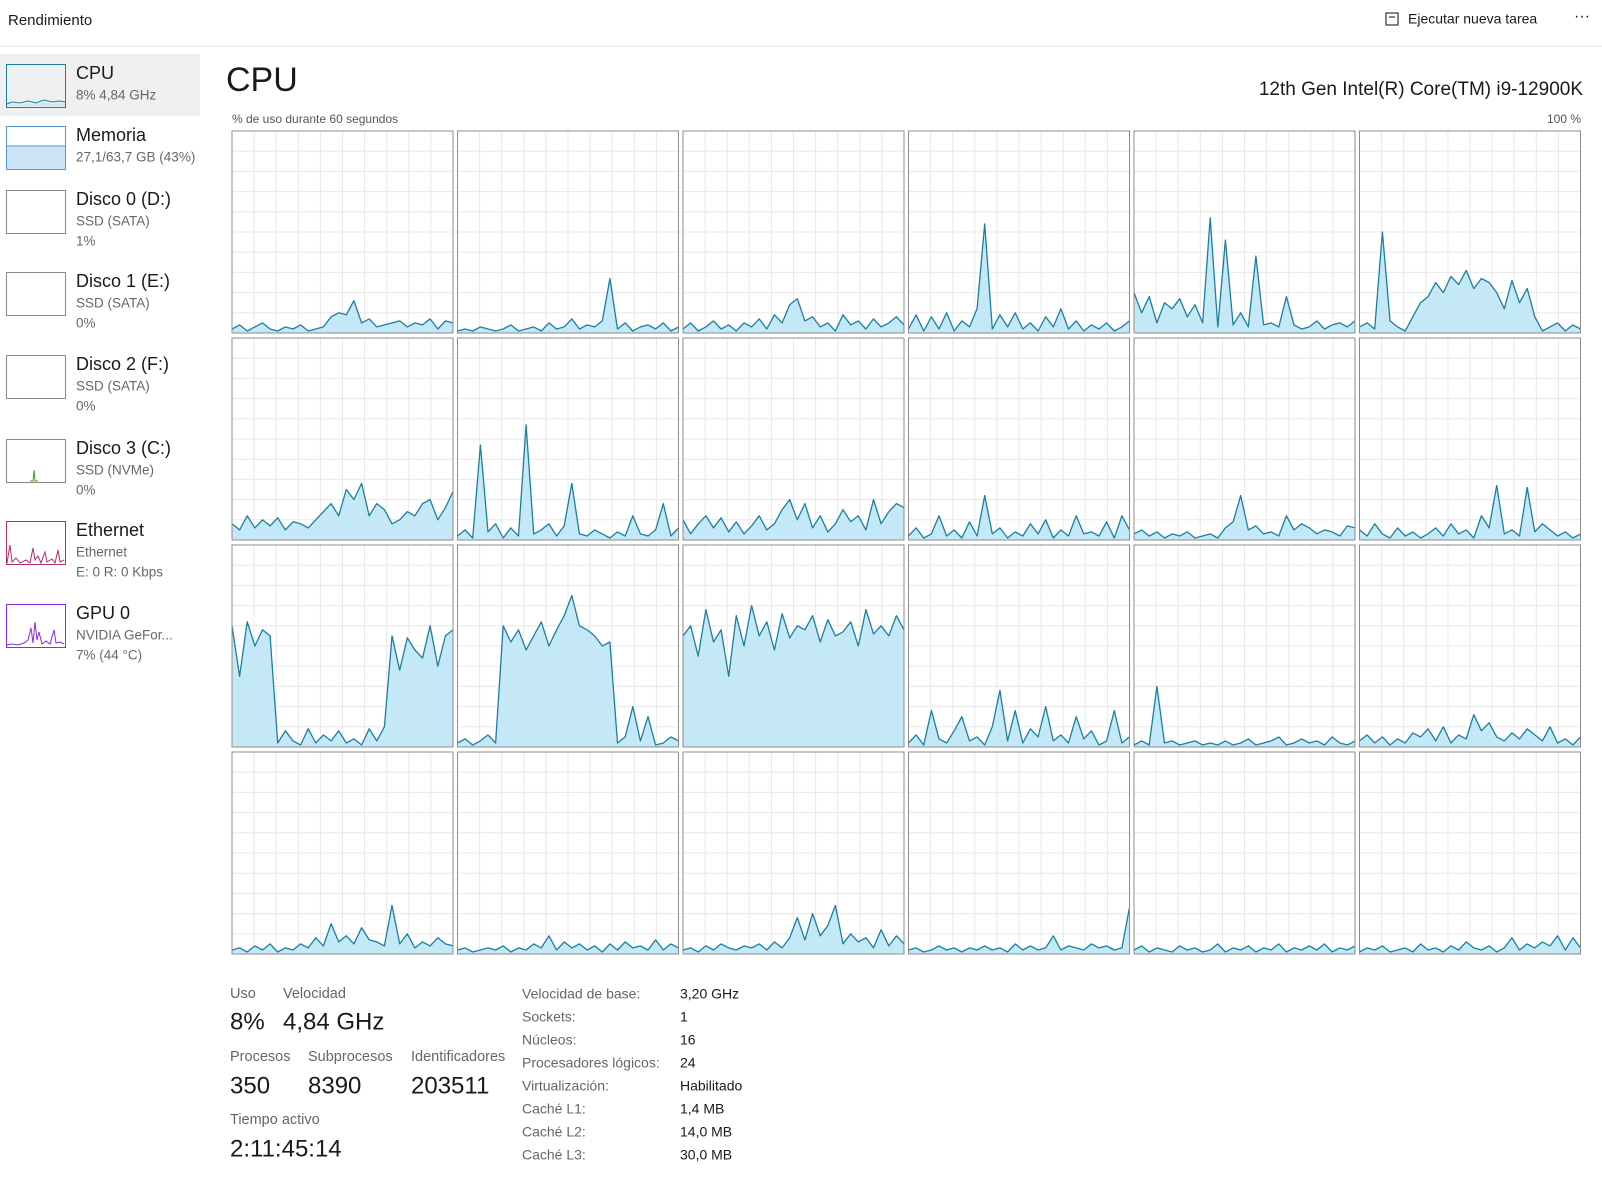 This screenshot has width=1602, height=1181. What do you see at coordinates (565, 1086) in the screenshot?
I see `detail-label: Virtualización:` at bounding box center [565, 1086].